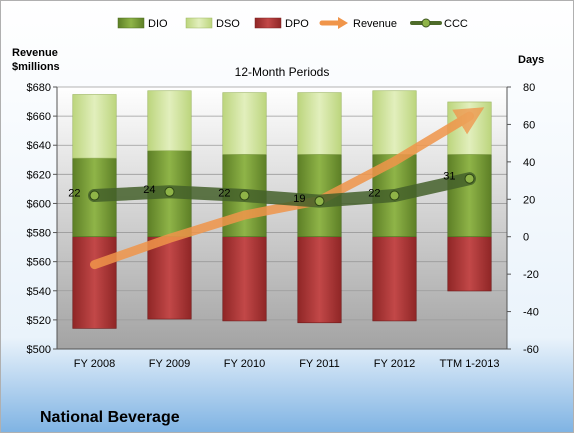 The image size is (574, 438). What do you see at coordinates (149, 190) in the screenshot?
I see `ccc-data-label: 24` at bounding box center [149, 190].